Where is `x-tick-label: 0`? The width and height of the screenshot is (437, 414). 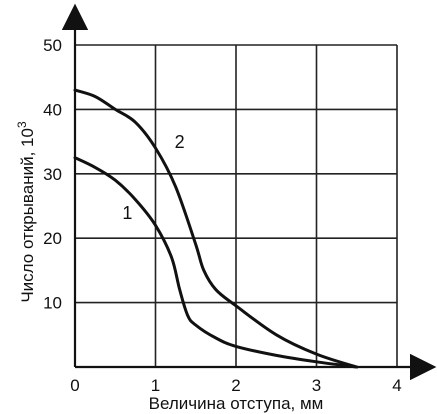
x-tick-label: 0 is located at coordinates (74, 385).